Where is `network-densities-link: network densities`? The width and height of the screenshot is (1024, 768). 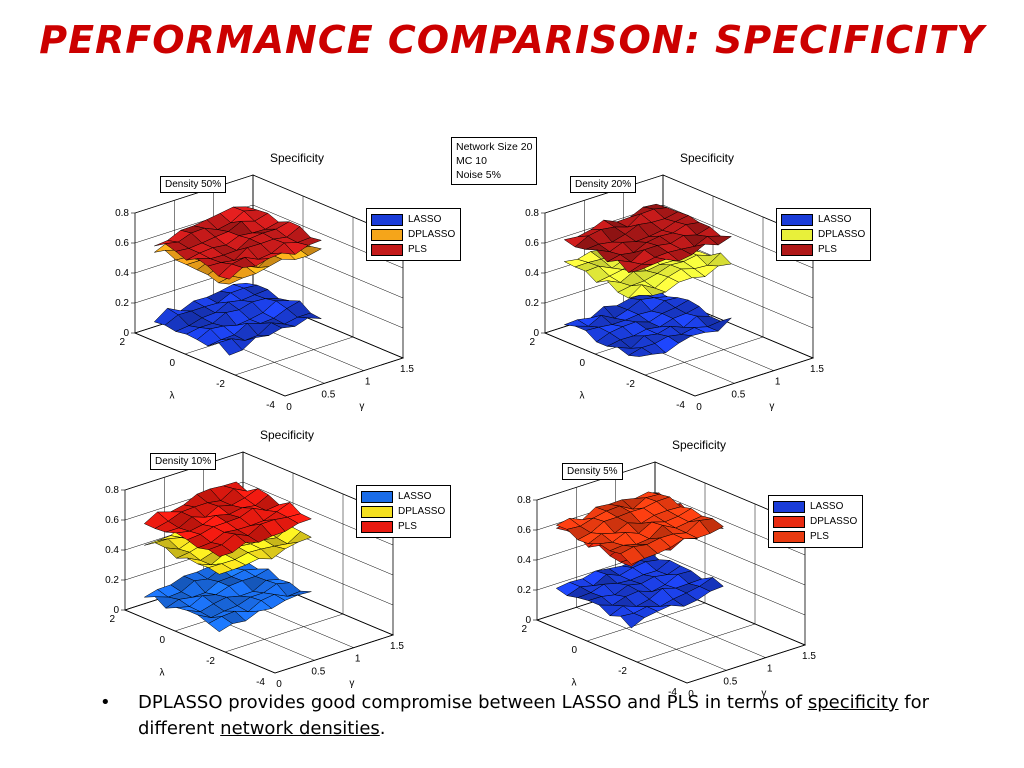 network-densities-link: network densities is located at coordinates (300, 728).